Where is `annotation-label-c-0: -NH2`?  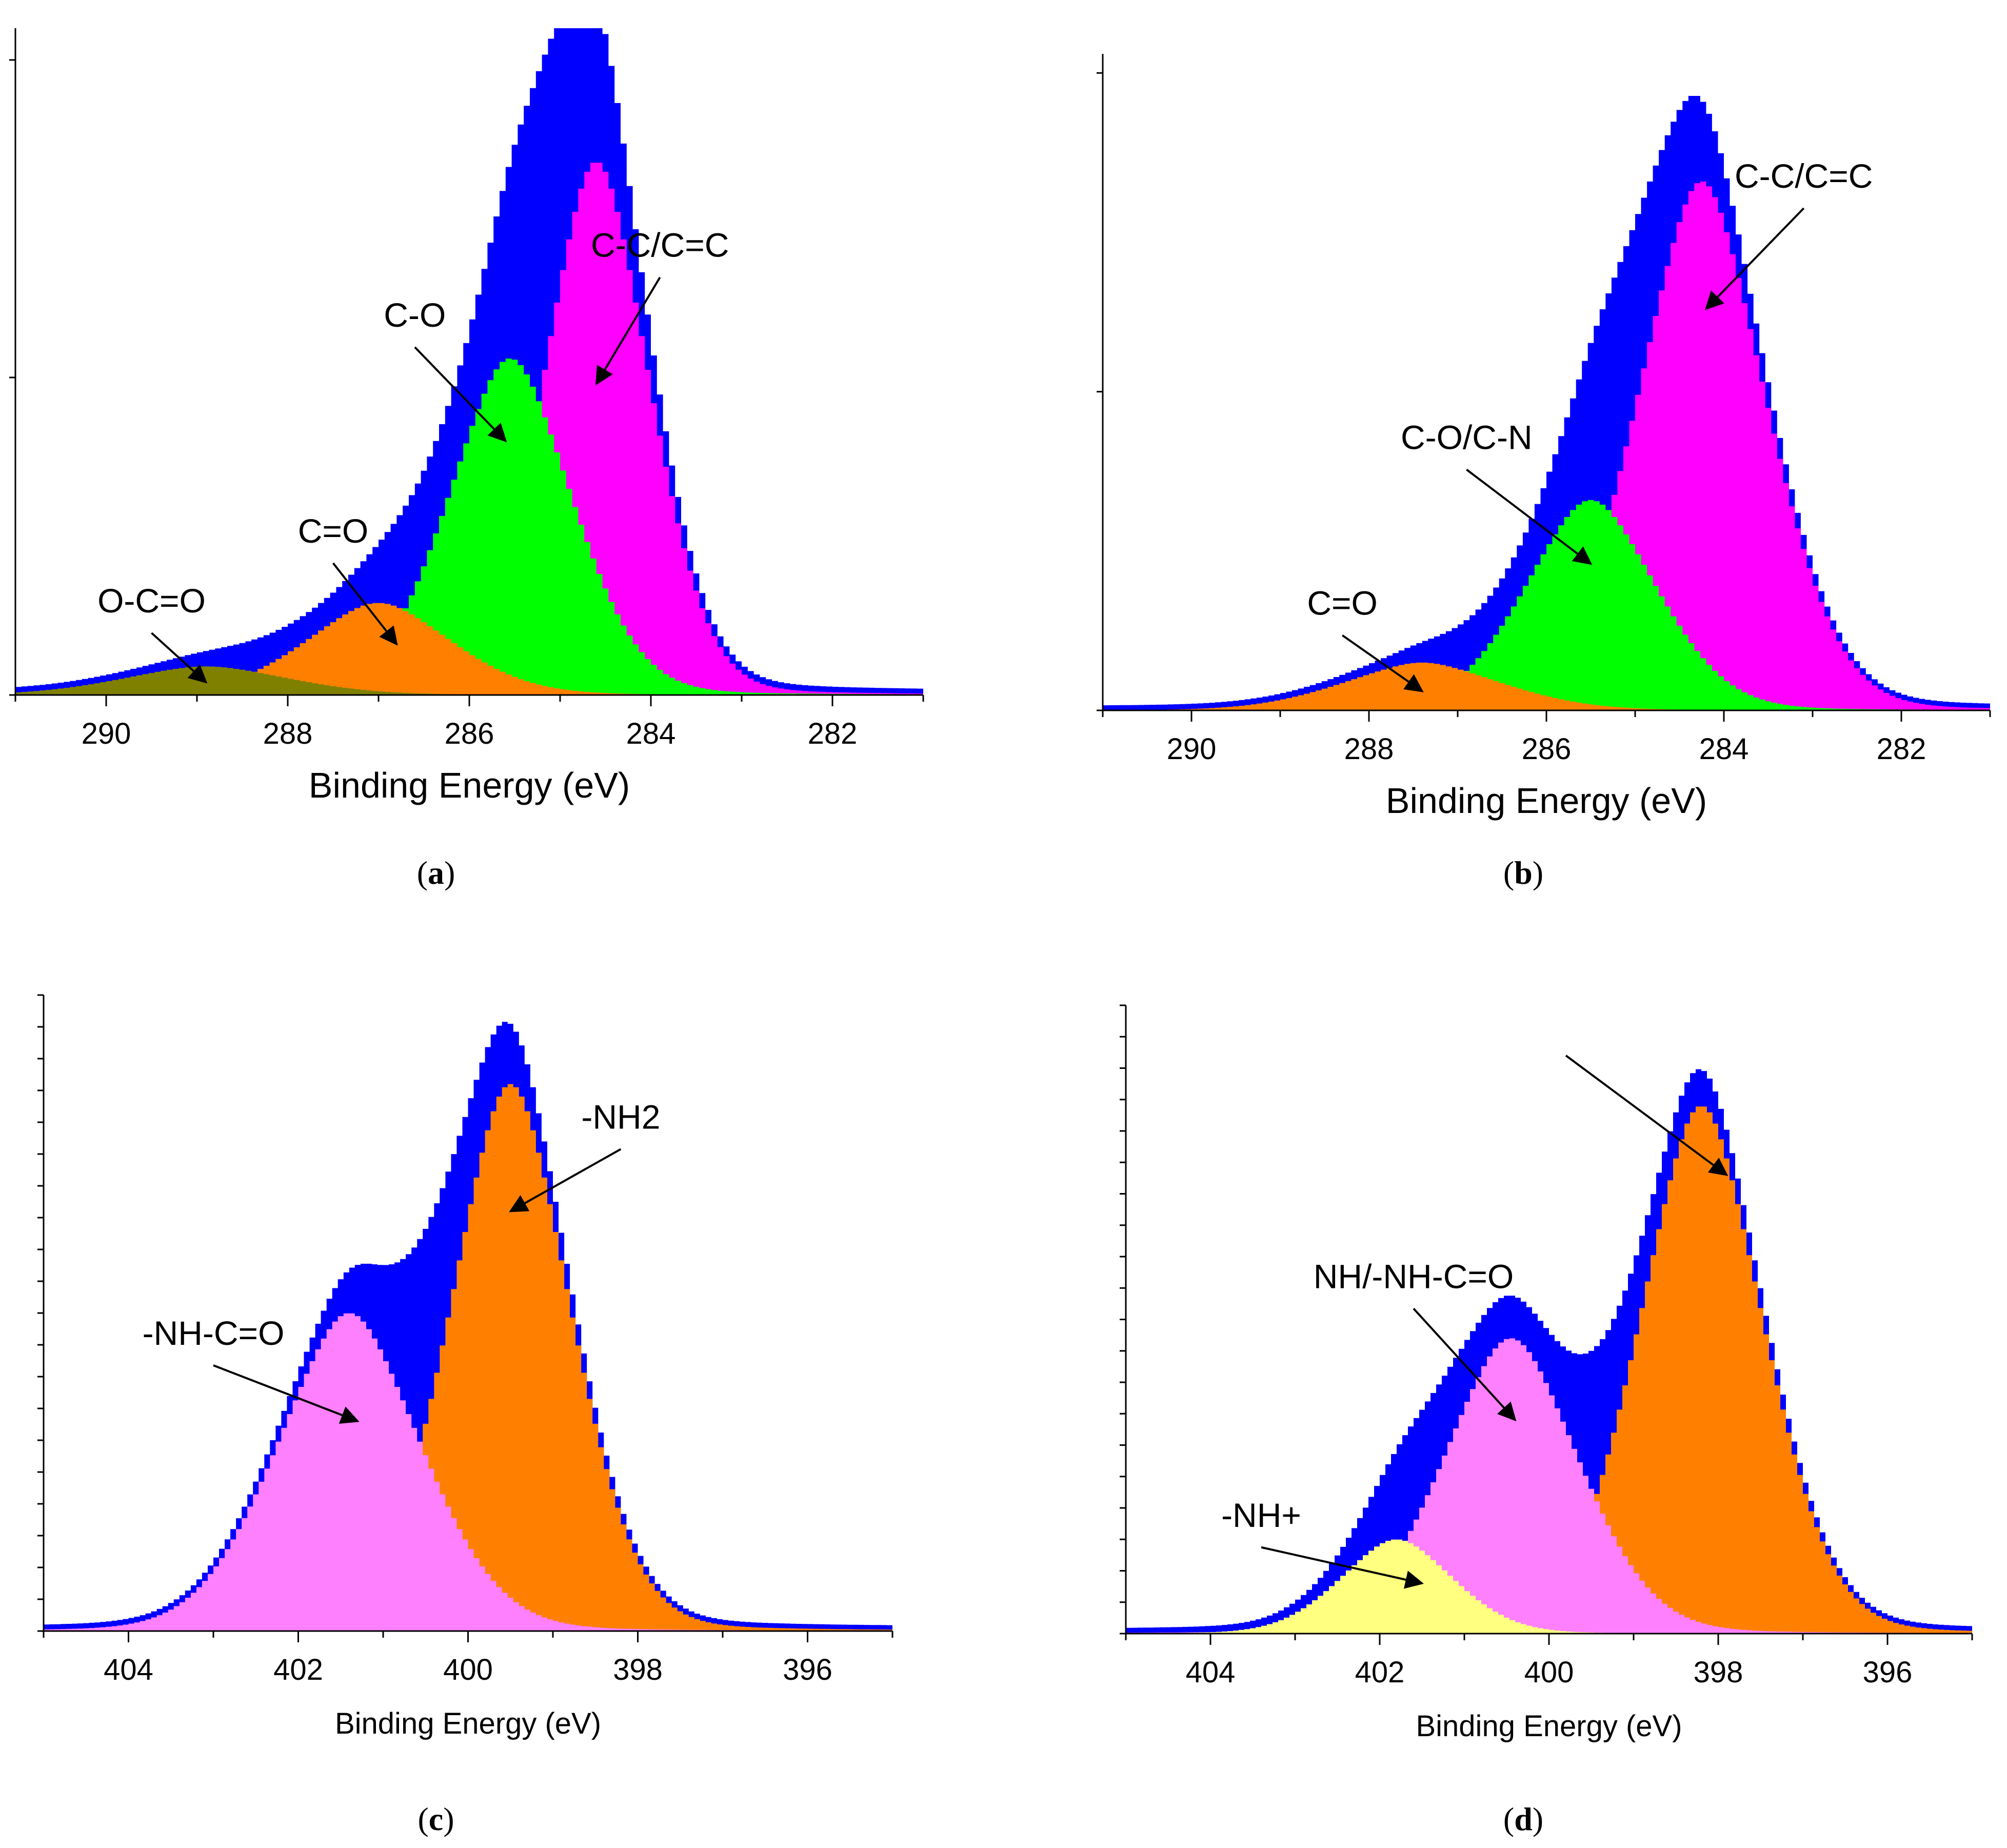 annotation-label-c-0: -NH2 is located at coordinates (620, 1117).